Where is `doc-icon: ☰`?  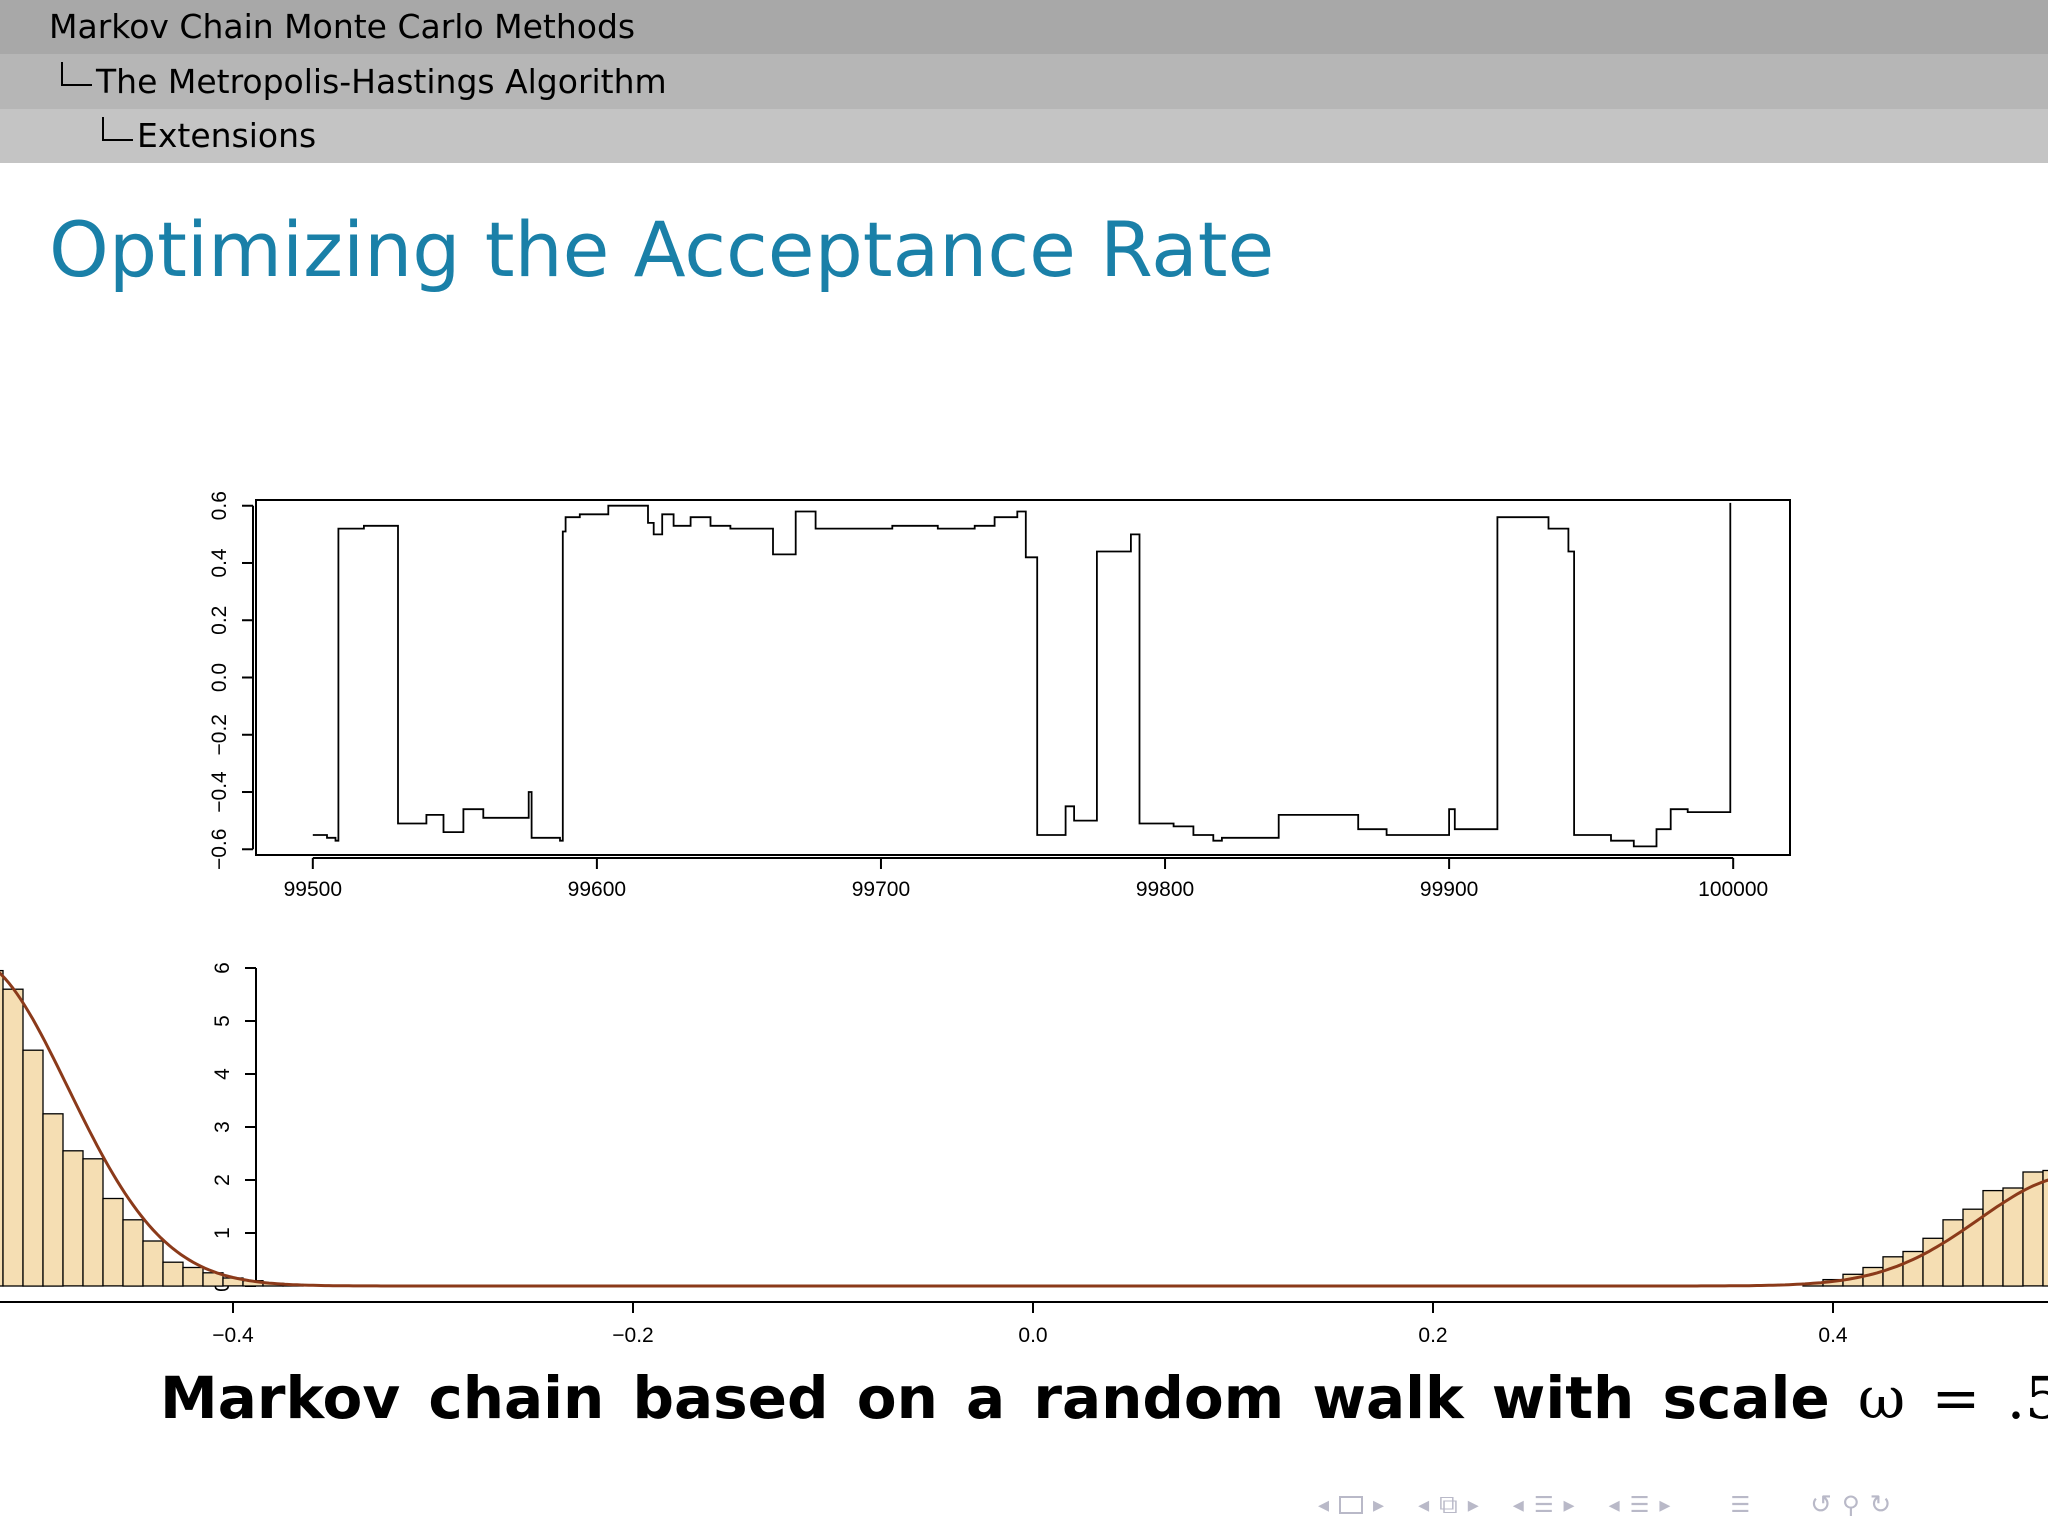
doc-icon: ☰ is located at coordinates (1639, 1505).